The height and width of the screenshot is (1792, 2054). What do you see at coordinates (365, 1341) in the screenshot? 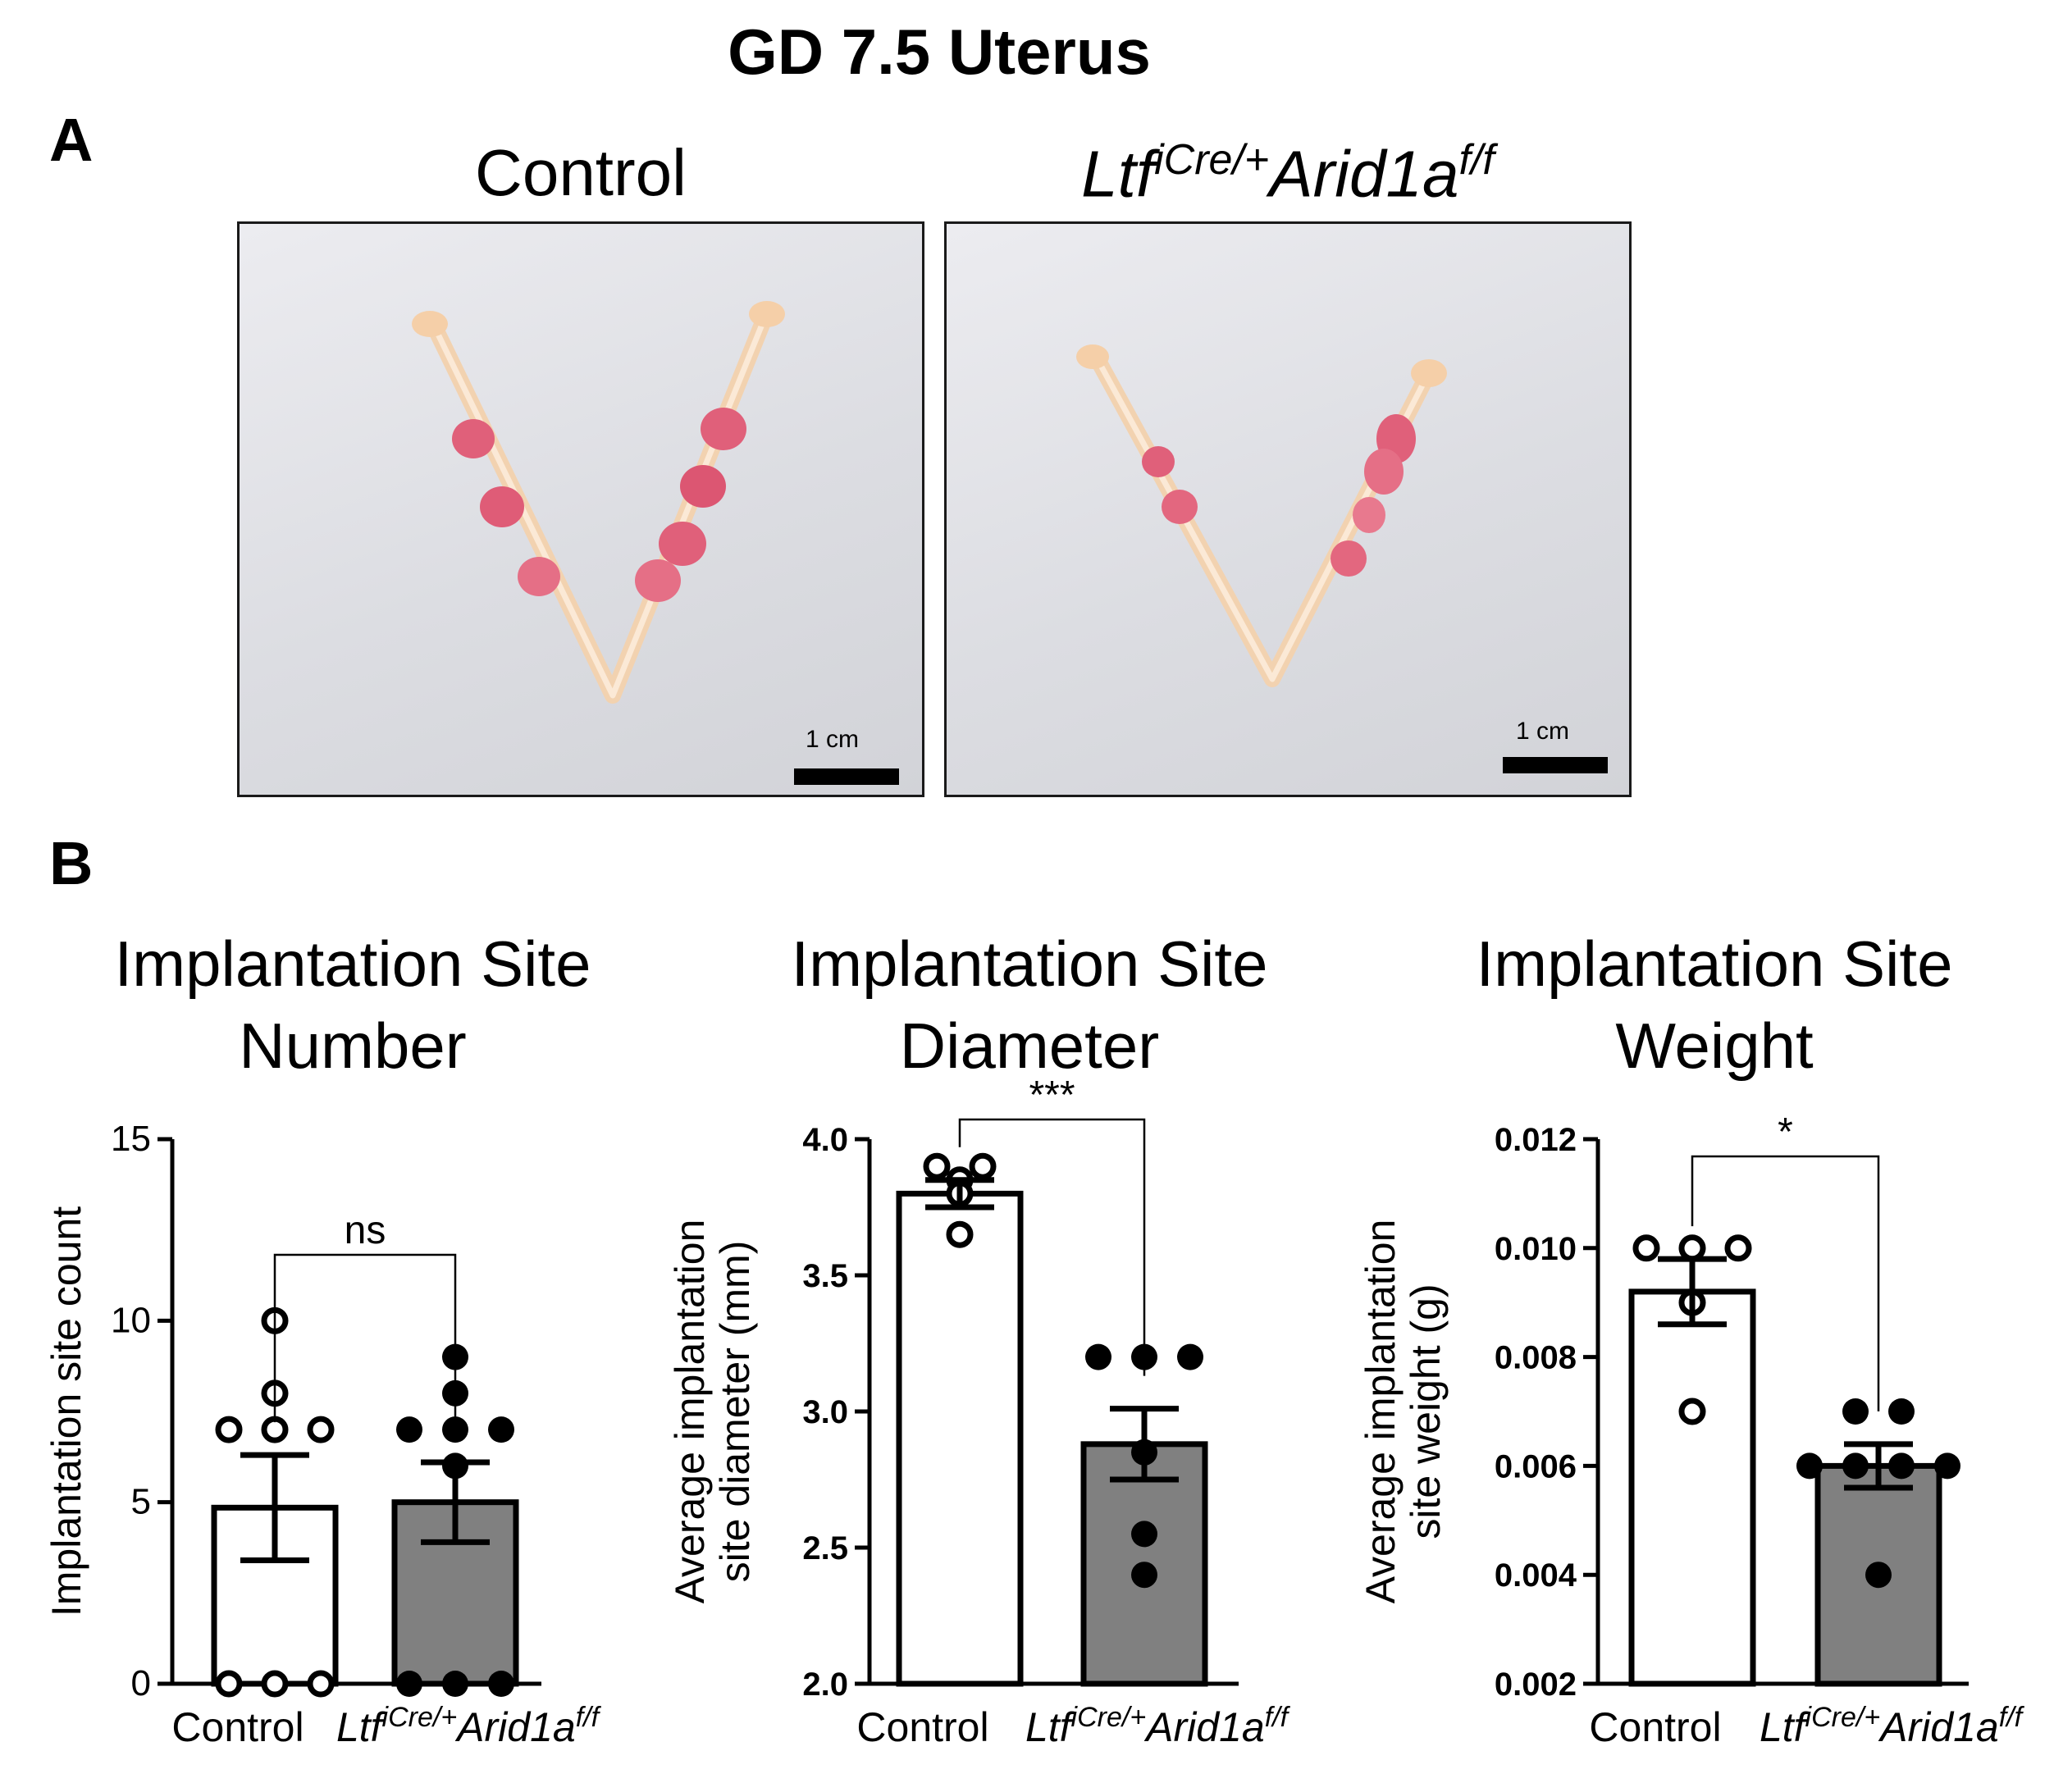
I see `number-significance-bracket` at bounding box center [365, 1341].